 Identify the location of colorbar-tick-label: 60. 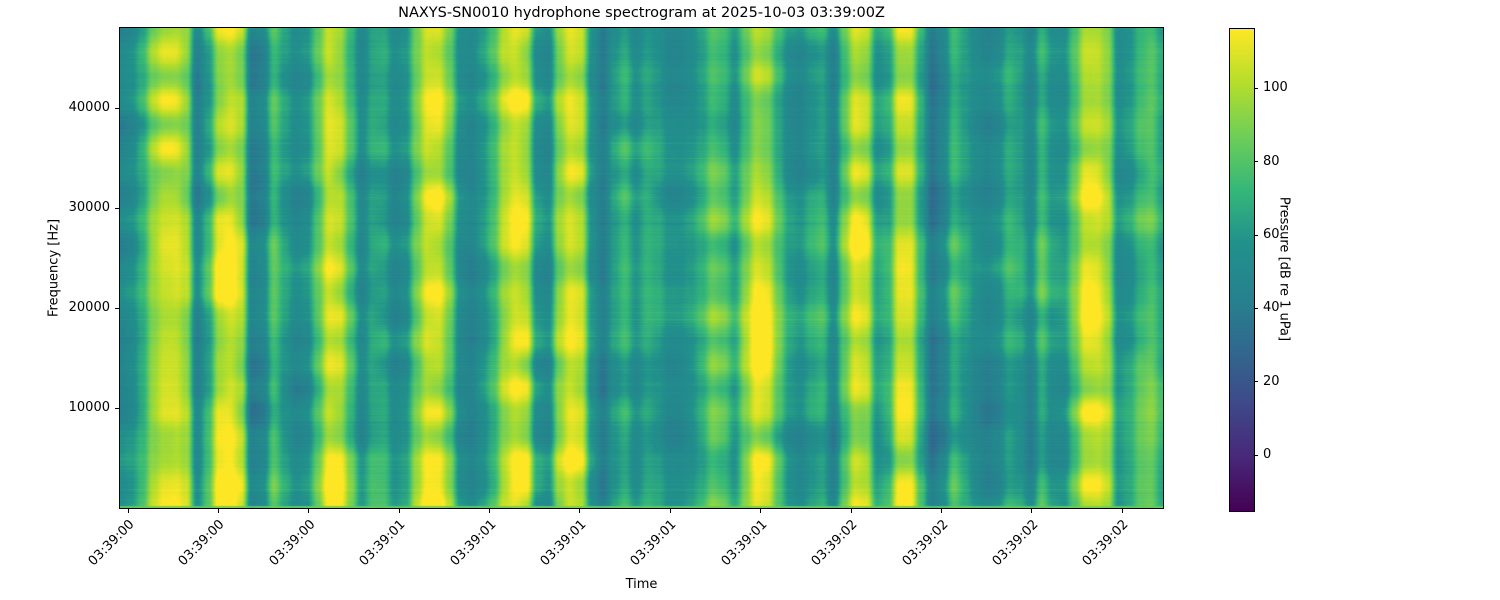
(1271, 235).